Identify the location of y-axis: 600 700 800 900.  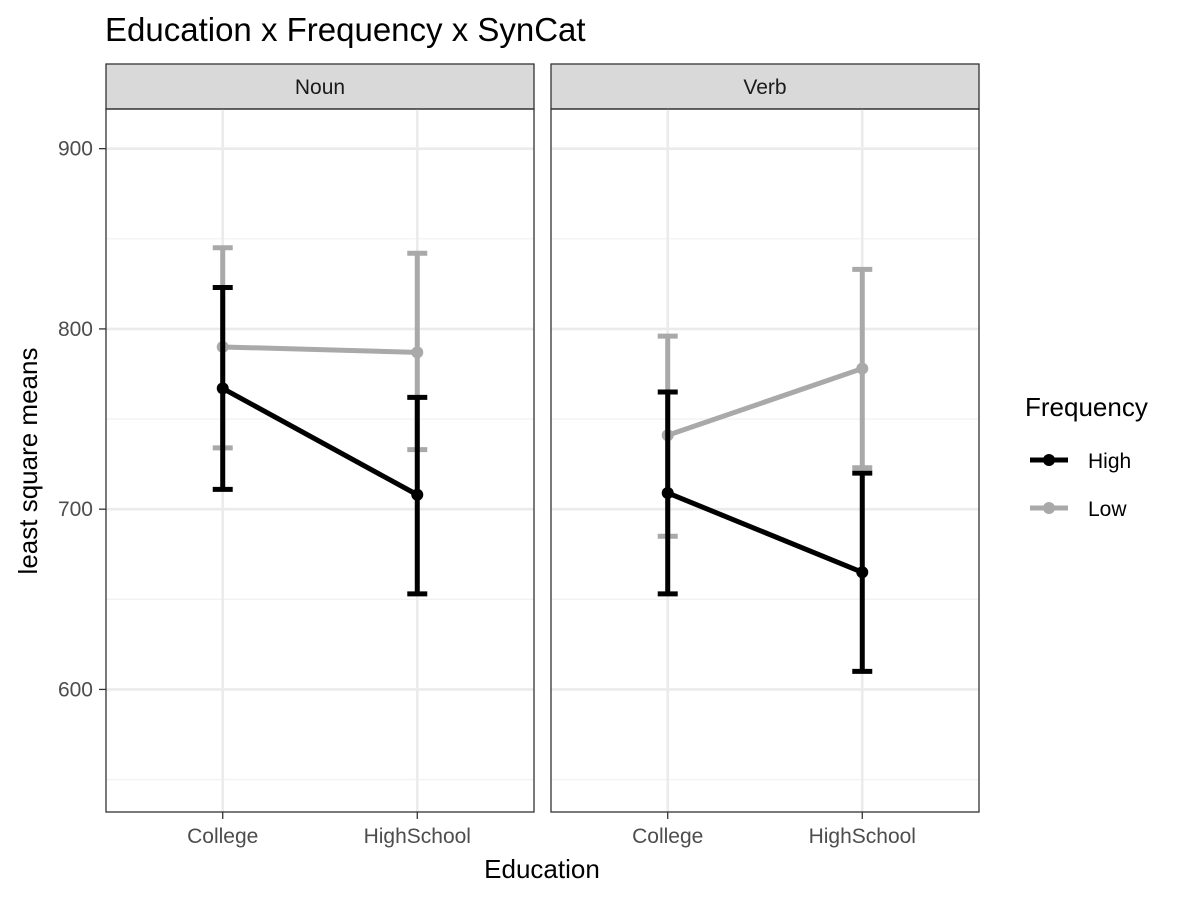
(82, 419).